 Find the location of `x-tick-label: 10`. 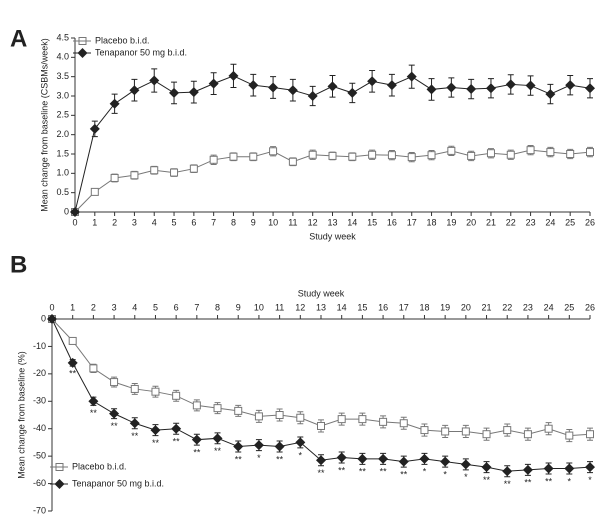

x-tick-label: 10 is located at coordinates (259, 307).